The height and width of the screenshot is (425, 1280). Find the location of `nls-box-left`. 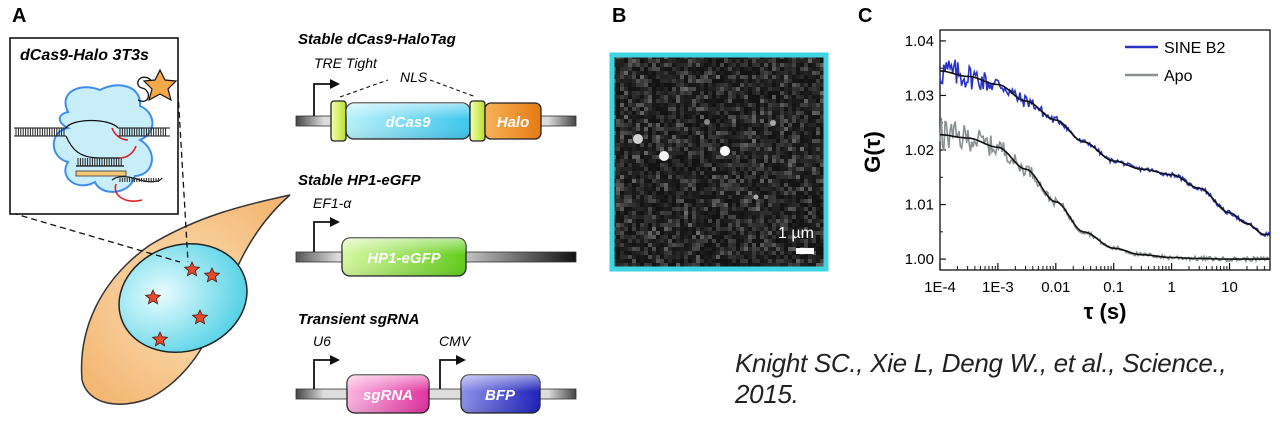

nls-box-left is located at coordinates (338, 121).